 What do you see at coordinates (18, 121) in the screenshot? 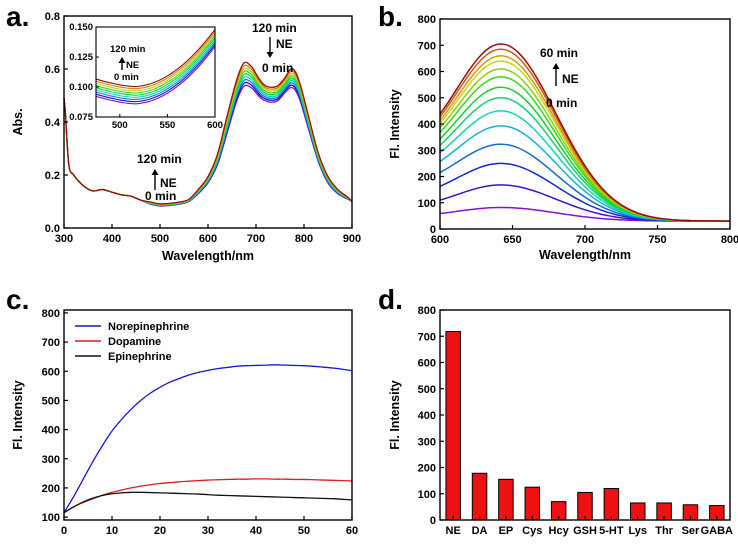
I see `panel-a-y-axis-label: Abs.` at bounding box center [18, 121].